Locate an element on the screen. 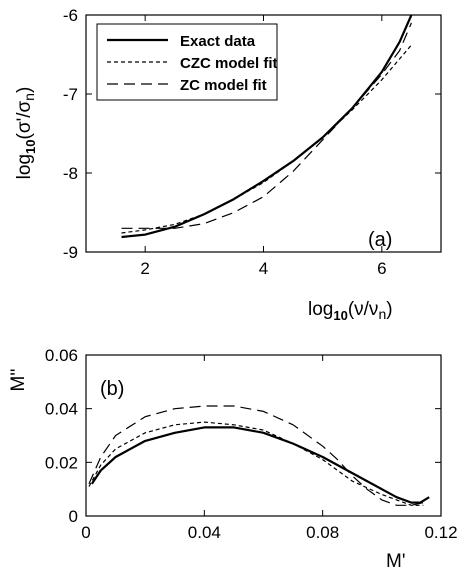 The image size is (464, 571). a-y-tick-label: -7 is located at coordinates (70, 94).